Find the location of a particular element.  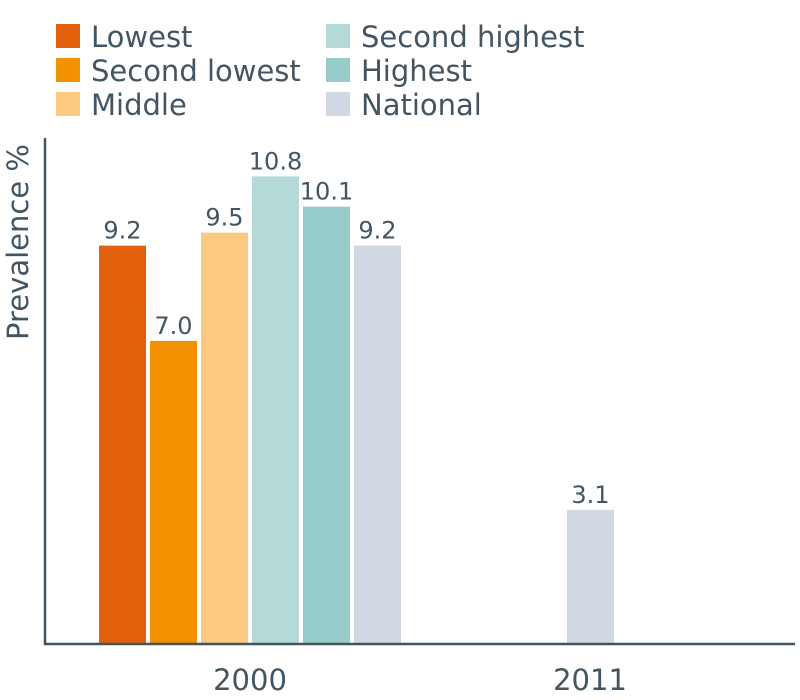

data-label-national-2000: 9.2 is located at coordinates (377, 231).